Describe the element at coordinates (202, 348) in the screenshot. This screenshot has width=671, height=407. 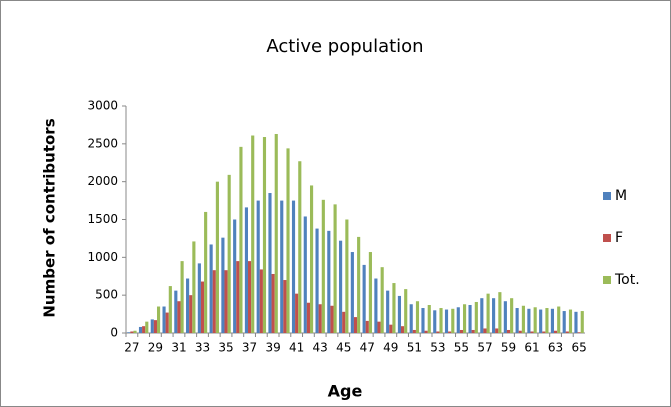
I see `x-tick-label: 33` at that location.